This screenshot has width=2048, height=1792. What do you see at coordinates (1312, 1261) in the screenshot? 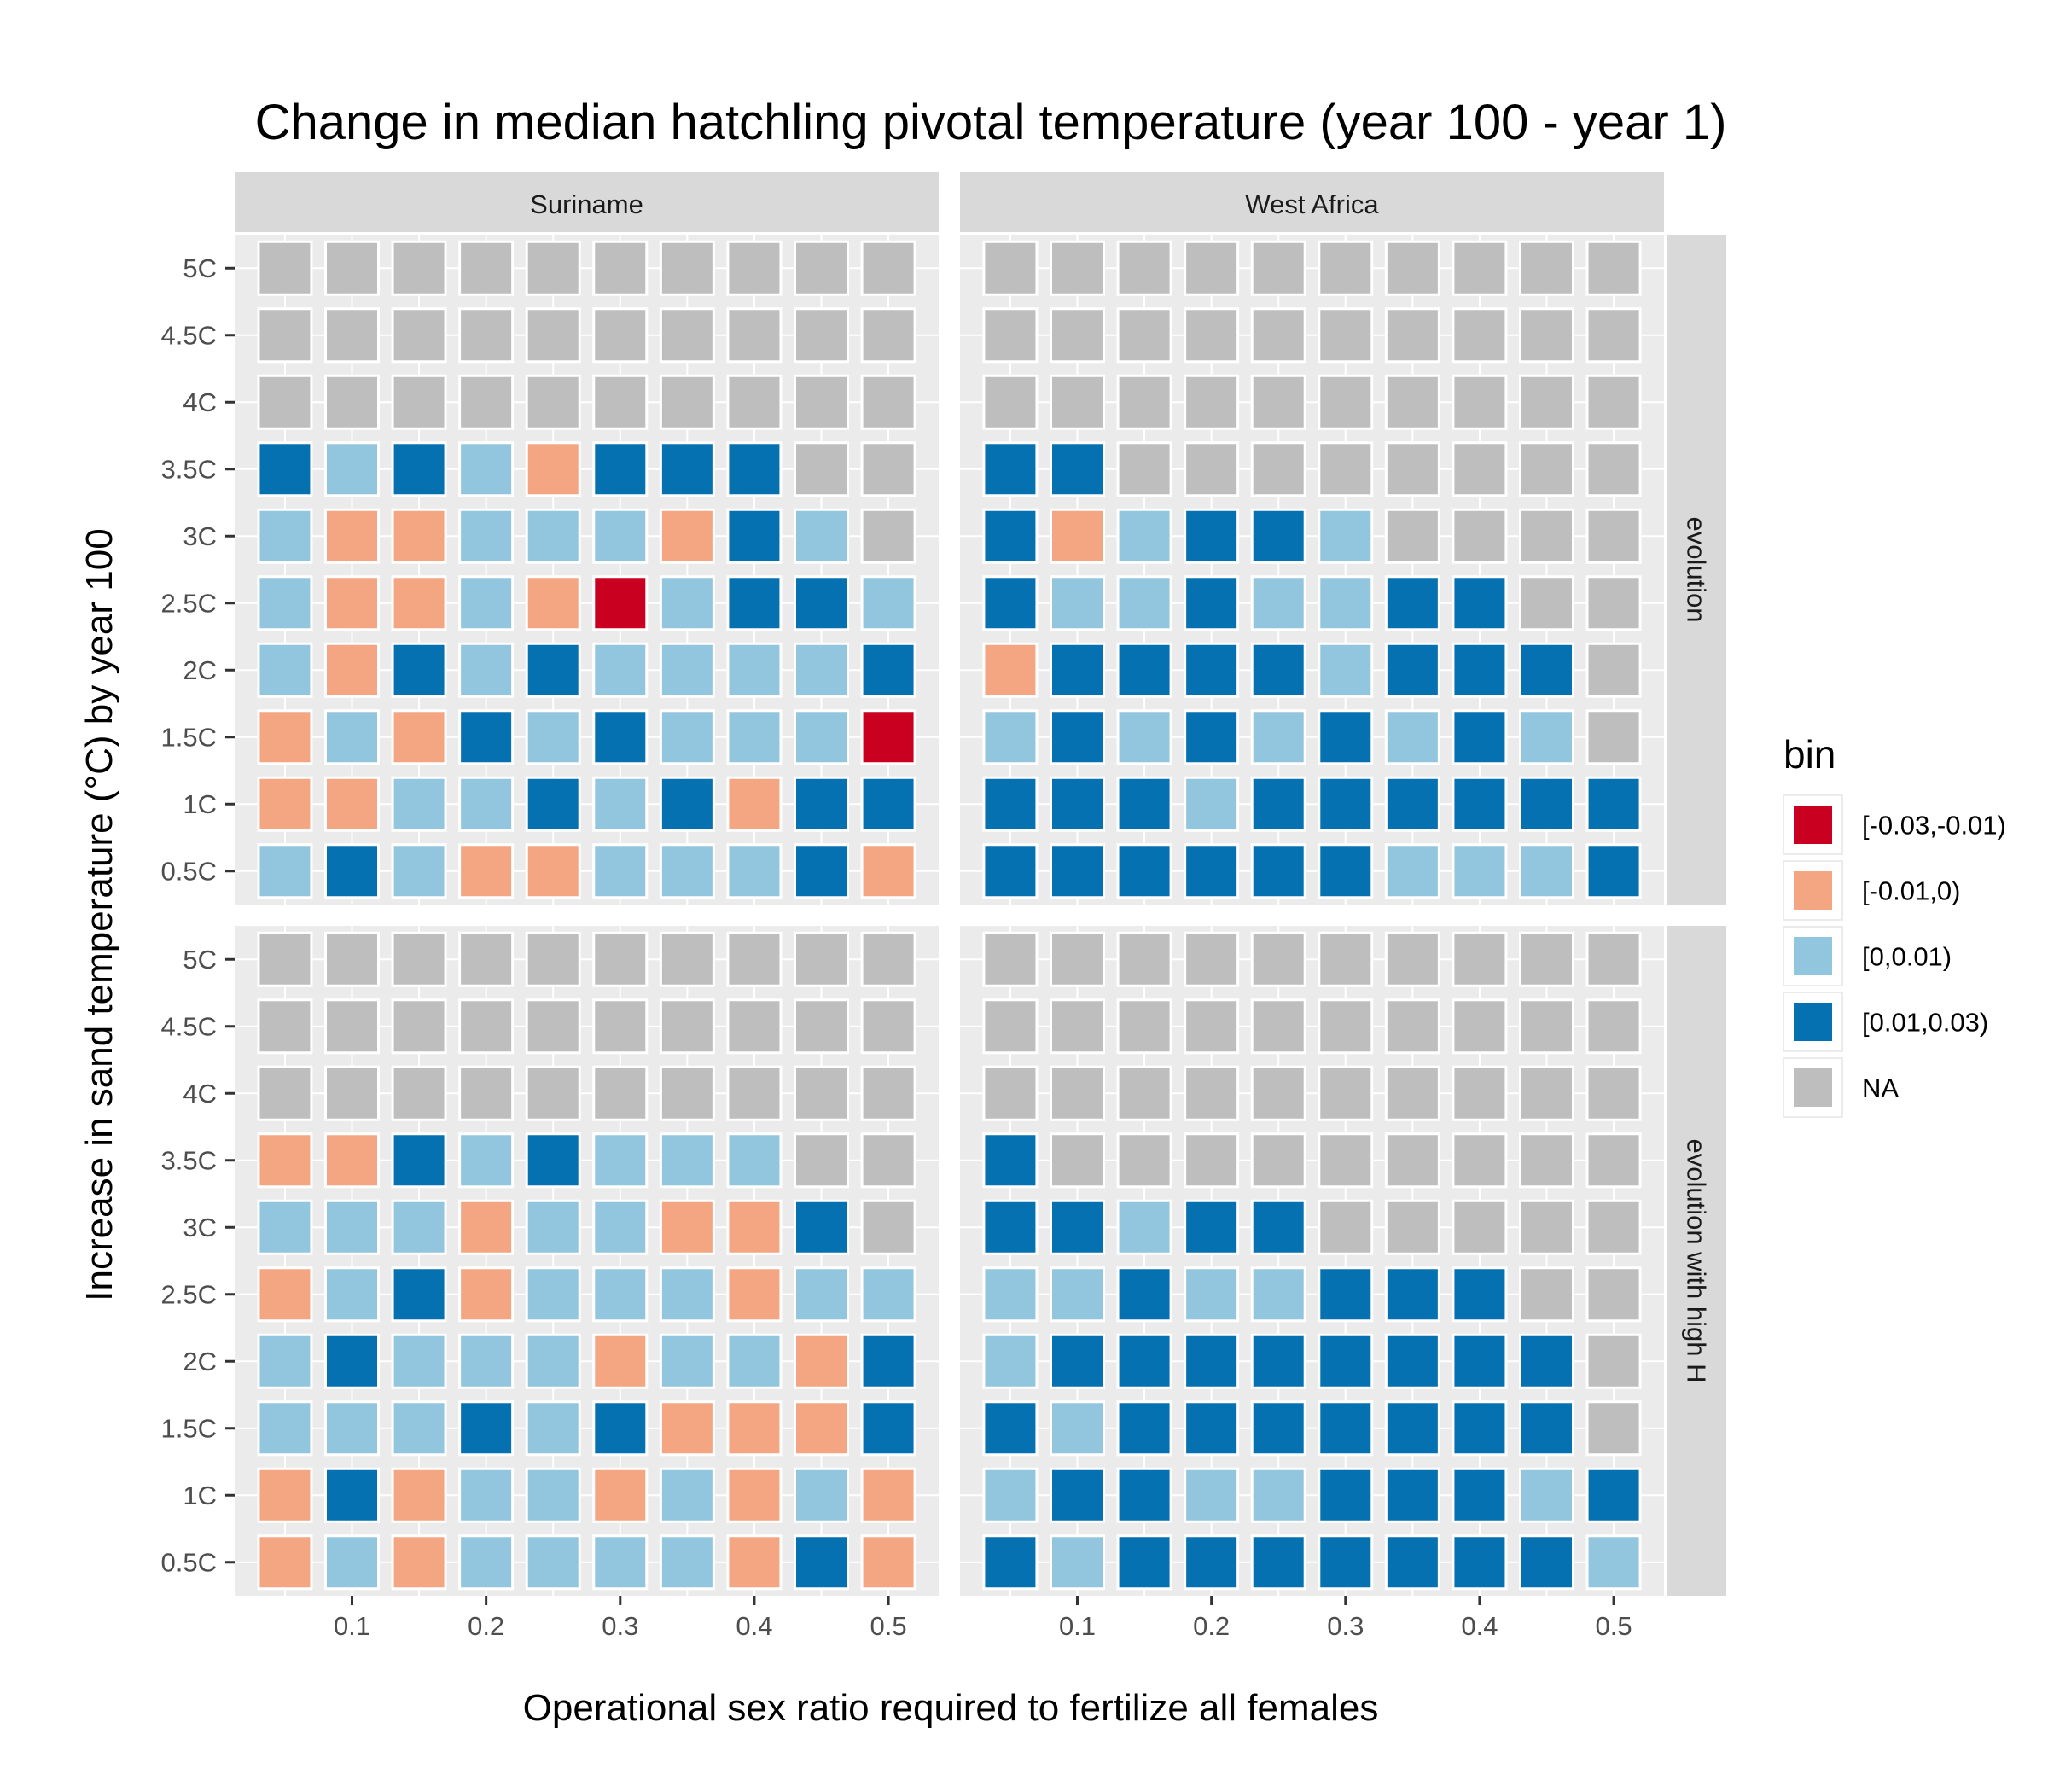
I see `panel-west-africa-evolution-with-high-h` at bounding box center [1312, 1261].